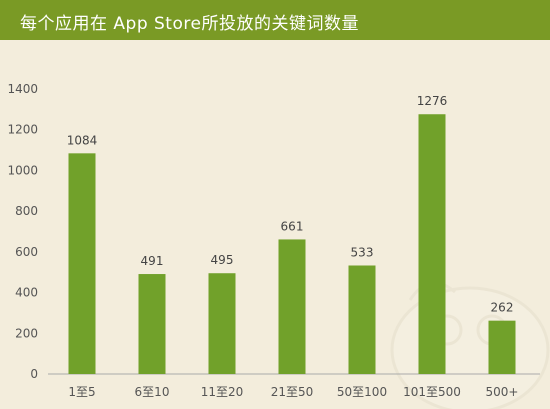  What do you see at coordinates (189, 24) in the screenshot?
I see `chart-title: 每个应用在 App Store所投放的关键词数量` at bounding box center [189, 24].